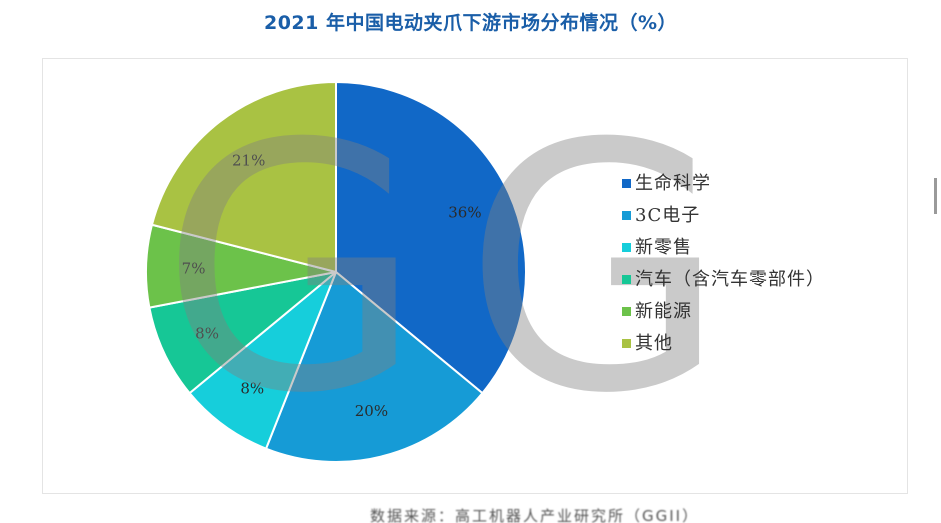 The height and width of the screenshot is (523, 941). I want to click on data-label-5: 21%, so click(248, 160).